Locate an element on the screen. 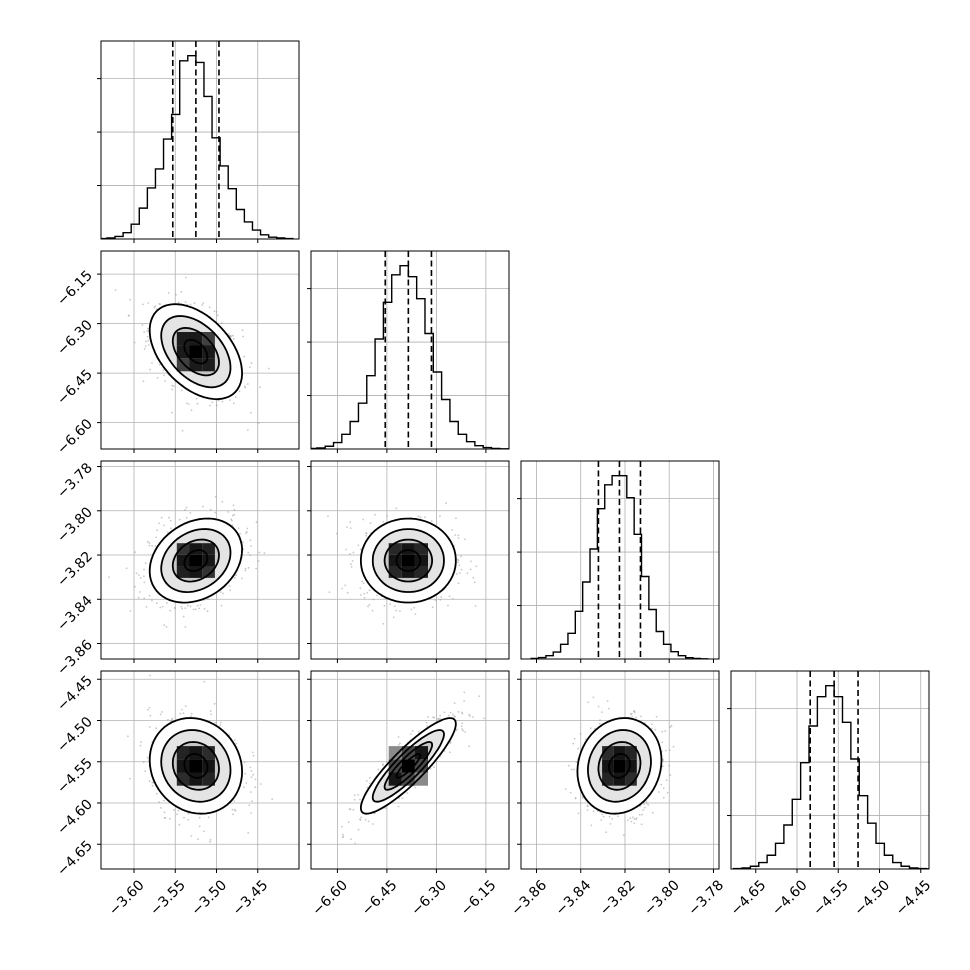 The height and width of the screenshot is (970, 970). y-tick-label: −3.78 is located at coordinates (75, 481).